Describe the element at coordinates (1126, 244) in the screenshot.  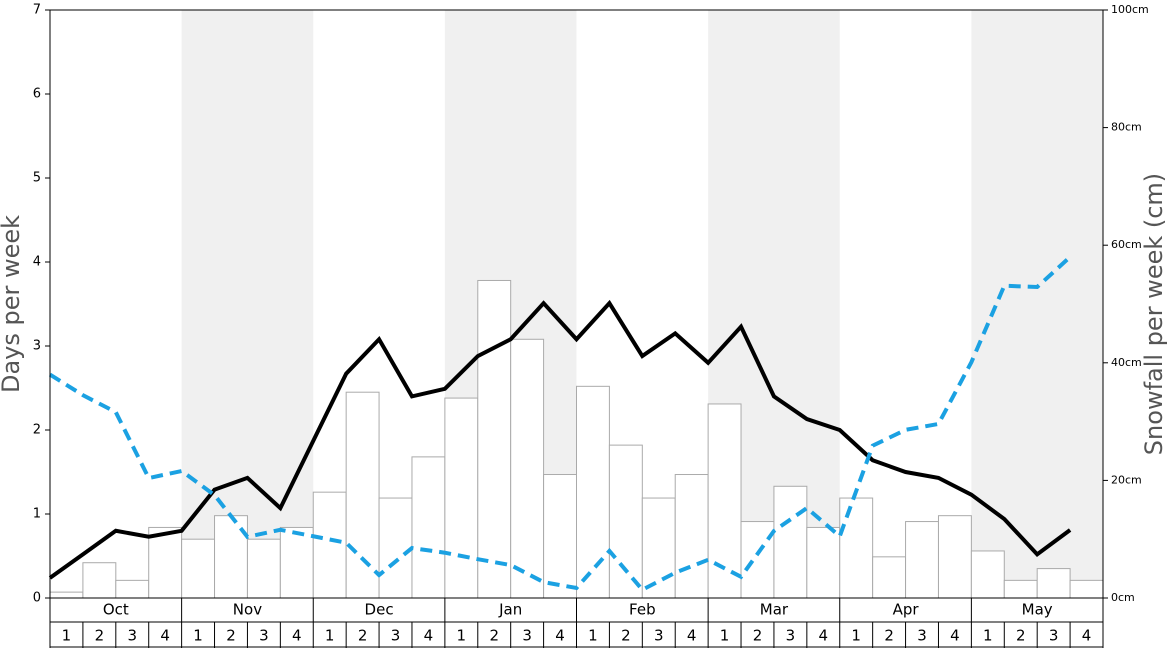
I see `y2-tick-label: 60cm` at that location.